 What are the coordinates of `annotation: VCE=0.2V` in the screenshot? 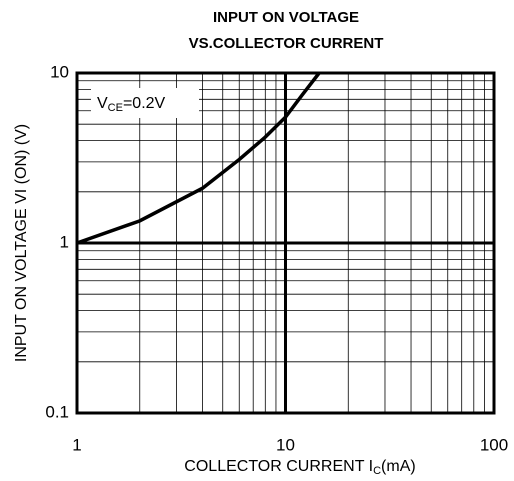 It's located at (145, 103).